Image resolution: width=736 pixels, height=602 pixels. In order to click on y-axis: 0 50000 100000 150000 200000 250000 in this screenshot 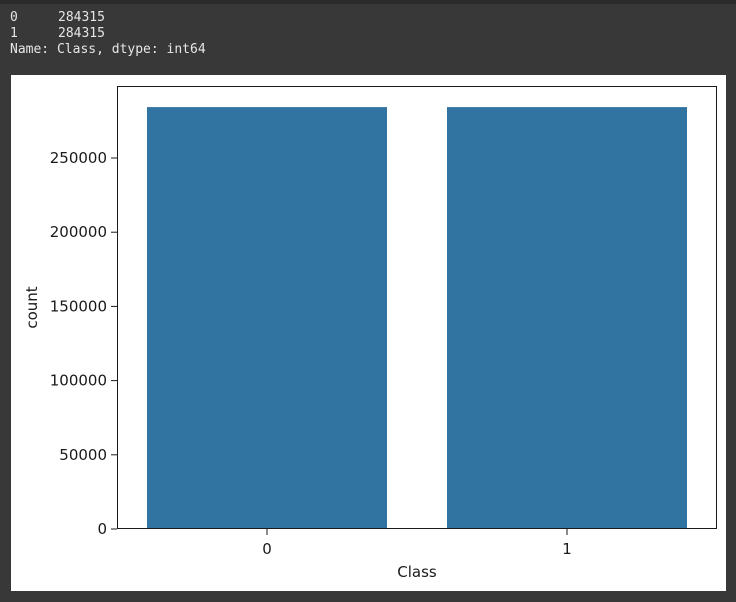, I will do `click(83, 343)`.